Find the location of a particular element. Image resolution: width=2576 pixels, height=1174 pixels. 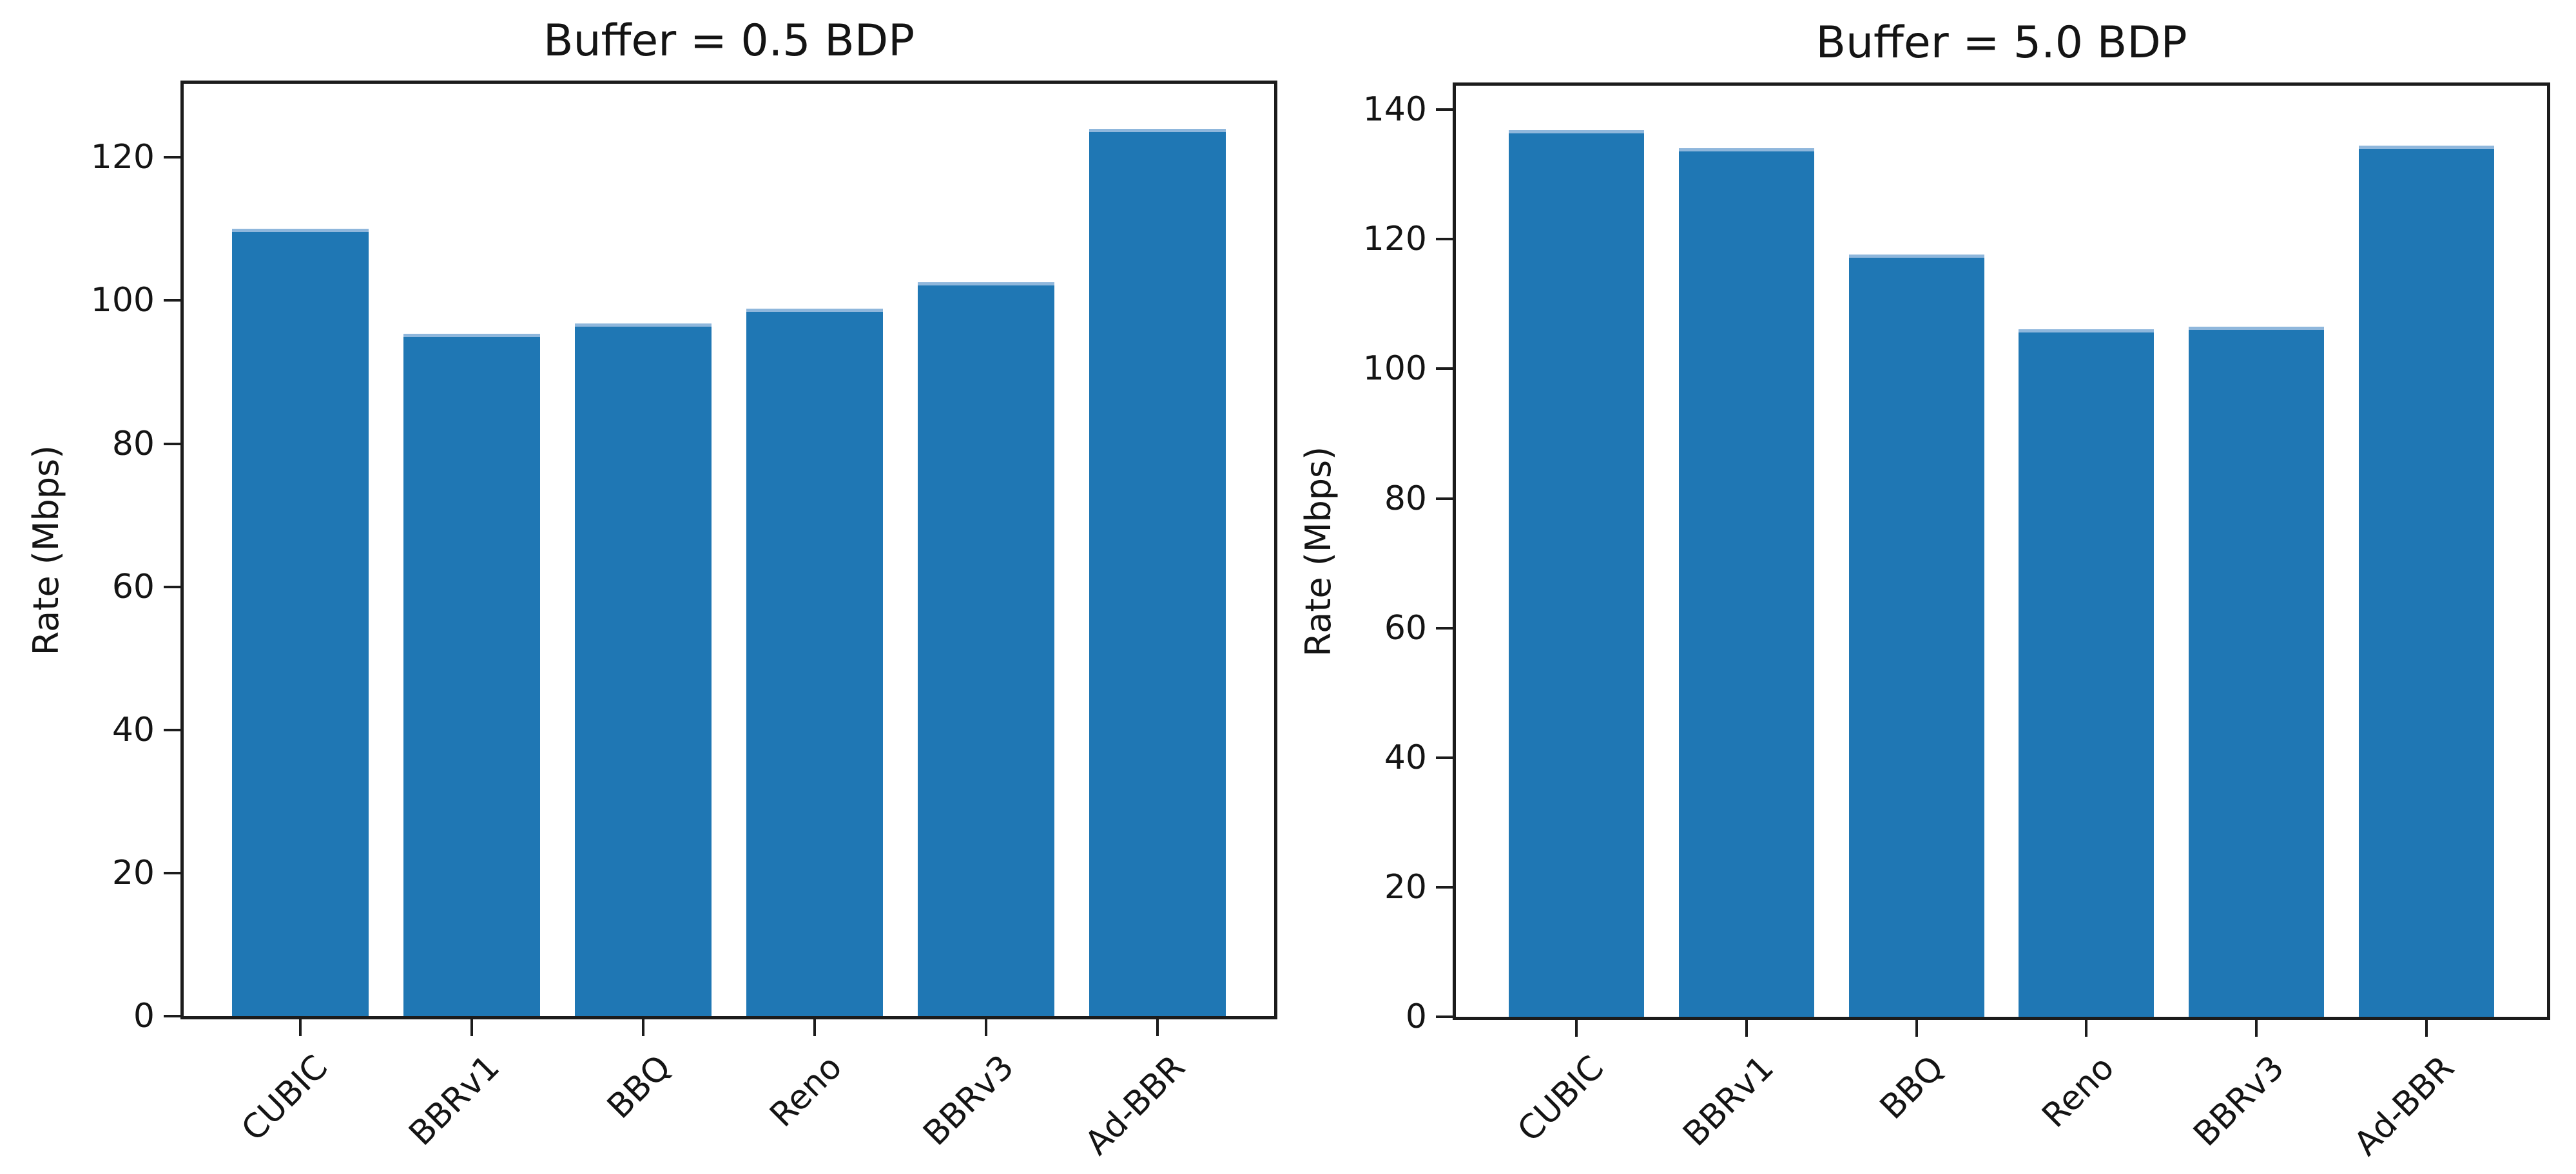

y-tick-label: 140 is located at coordinates (1394, 110).